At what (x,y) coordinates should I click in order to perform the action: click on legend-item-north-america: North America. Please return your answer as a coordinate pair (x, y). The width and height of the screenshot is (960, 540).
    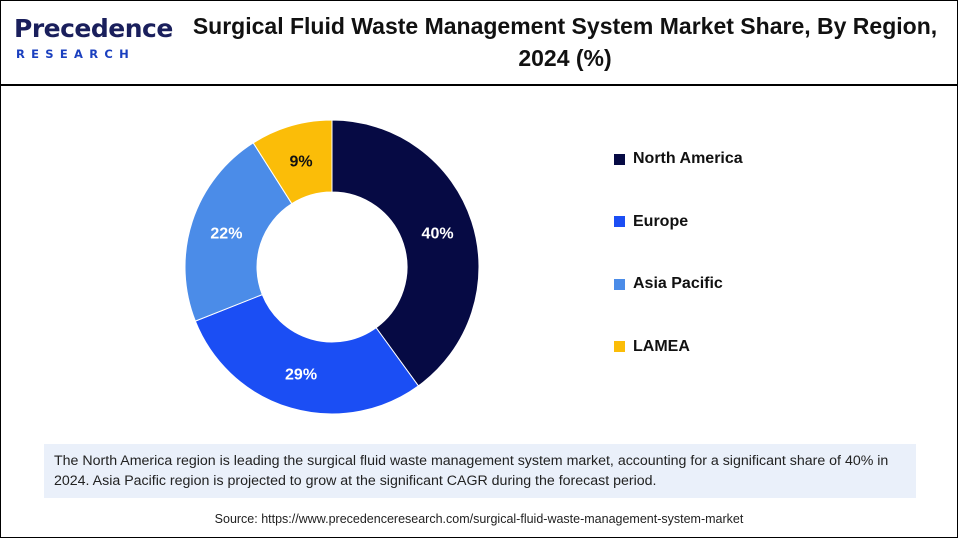
    Looking at the image, I should click on (678, 159).